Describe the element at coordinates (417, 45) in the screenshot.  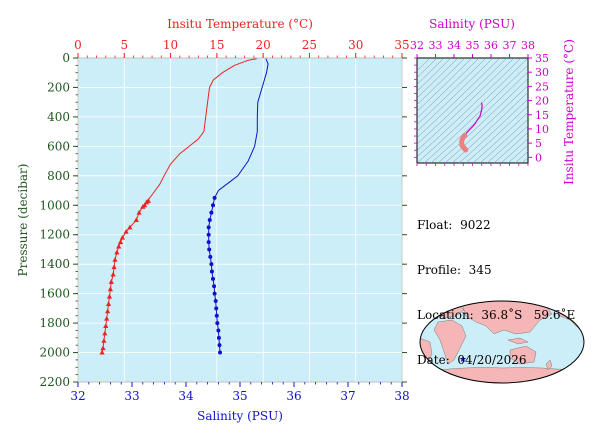
I see `ts-salinity-tick-label: 32` at that location.